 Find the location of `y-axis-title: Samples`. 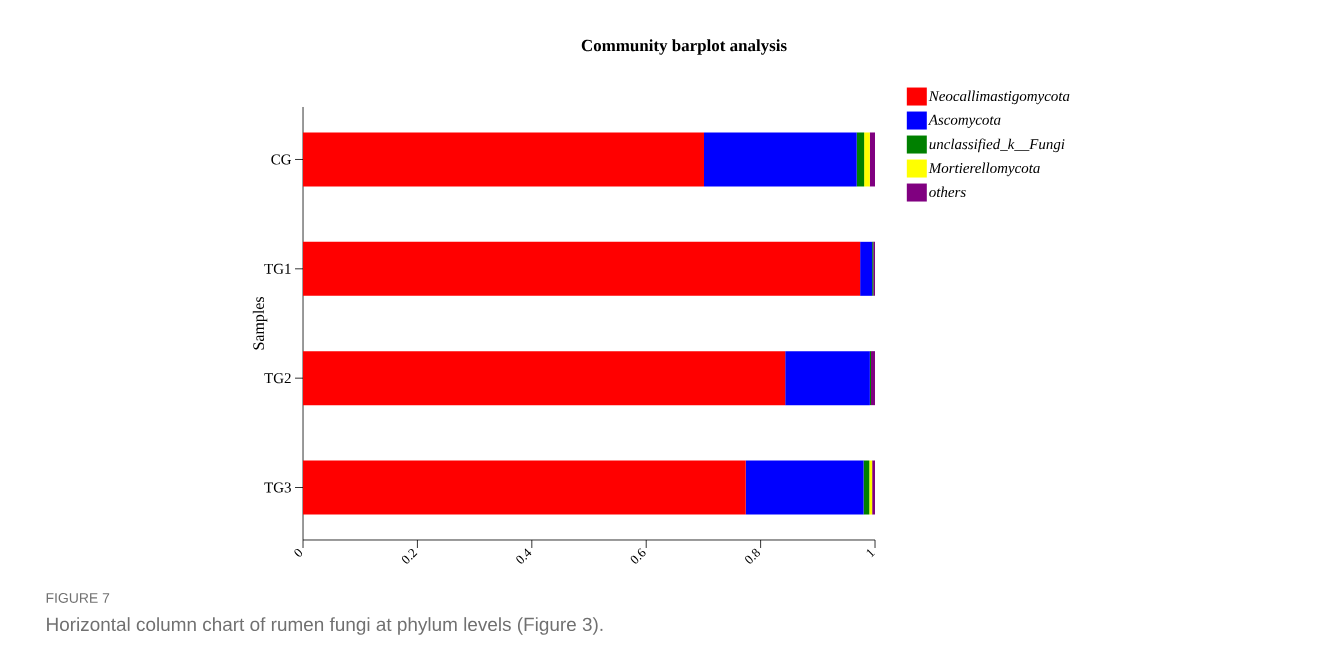

y-axis-title: Samples is located at coordinates (260, 323).